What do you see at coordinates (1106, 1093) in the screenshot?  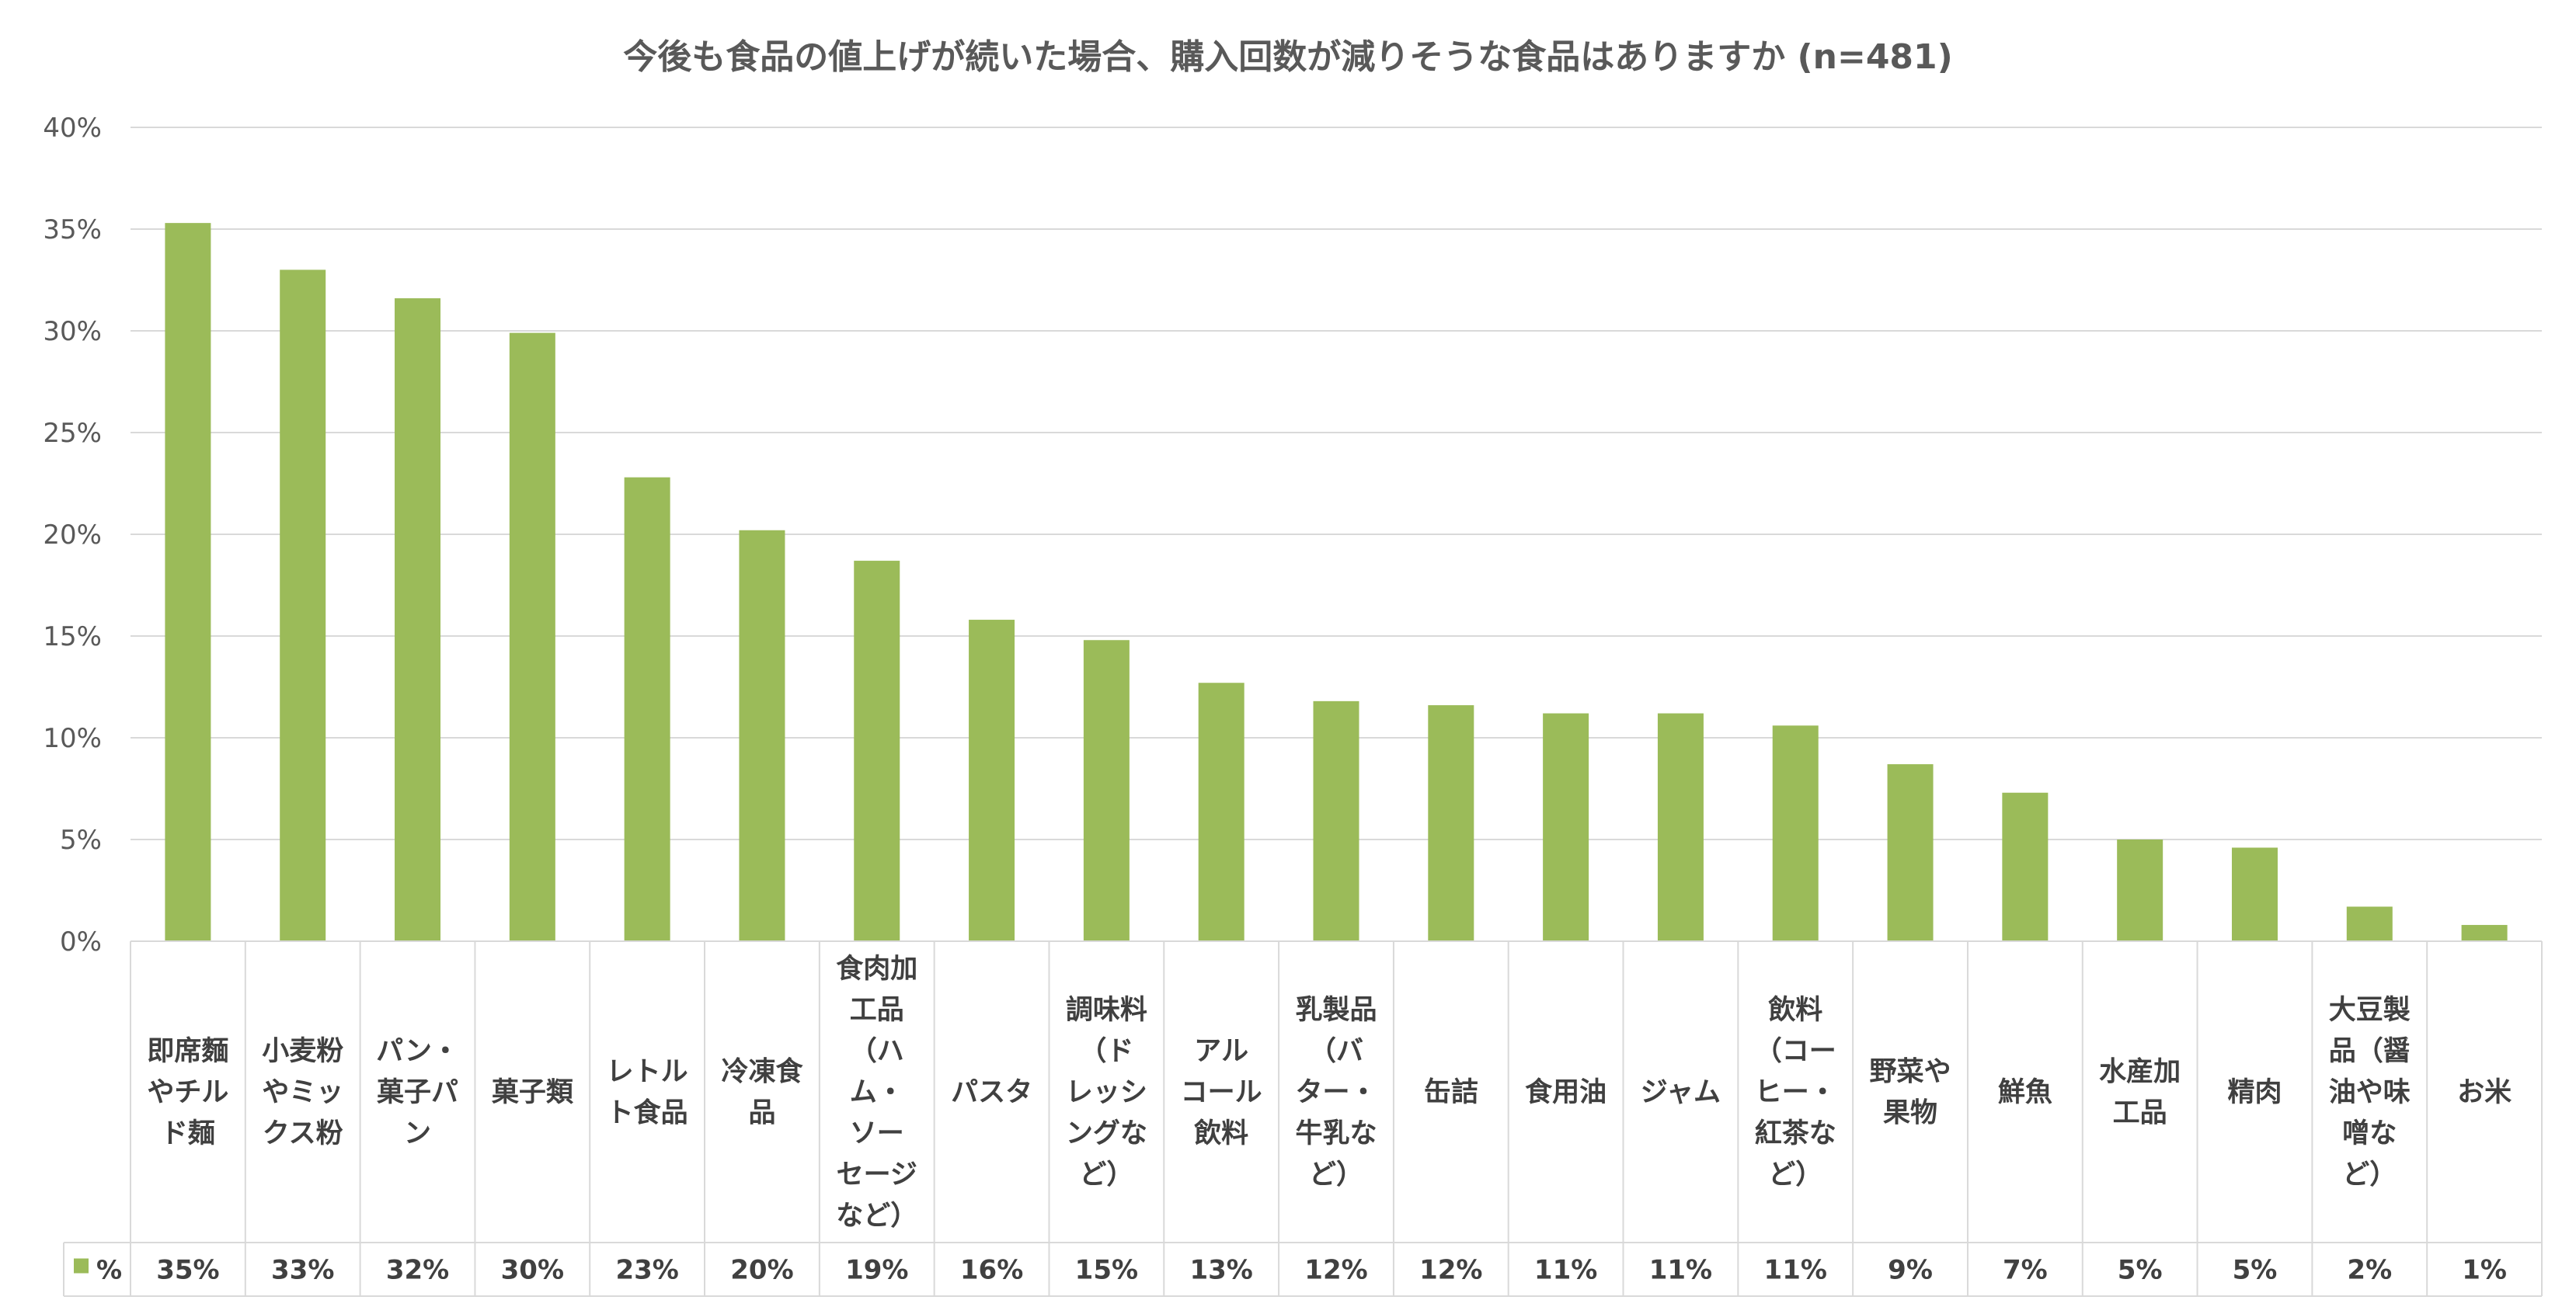 I see `category-label: 調味料（ドレッシングなど）` at bounding box center [1106, 1093].